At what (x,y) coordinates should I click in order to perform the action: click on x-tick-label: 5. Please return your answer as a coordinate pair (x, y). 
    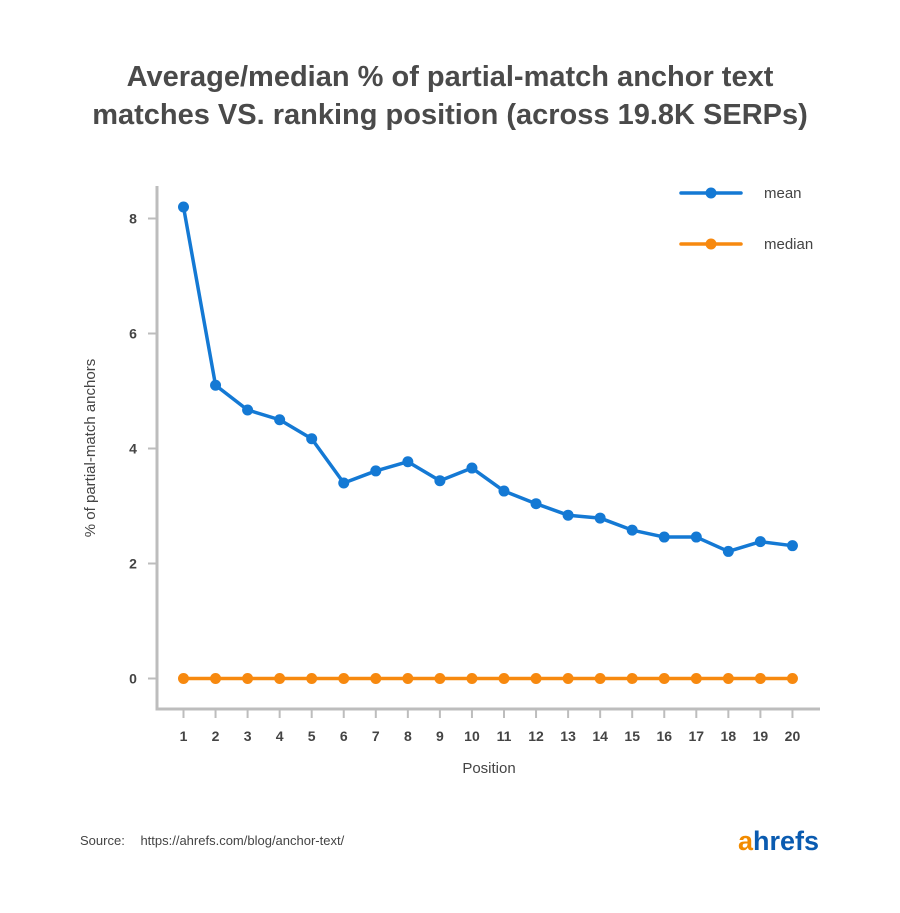
    Looking at the image, I should click on (312, 736).